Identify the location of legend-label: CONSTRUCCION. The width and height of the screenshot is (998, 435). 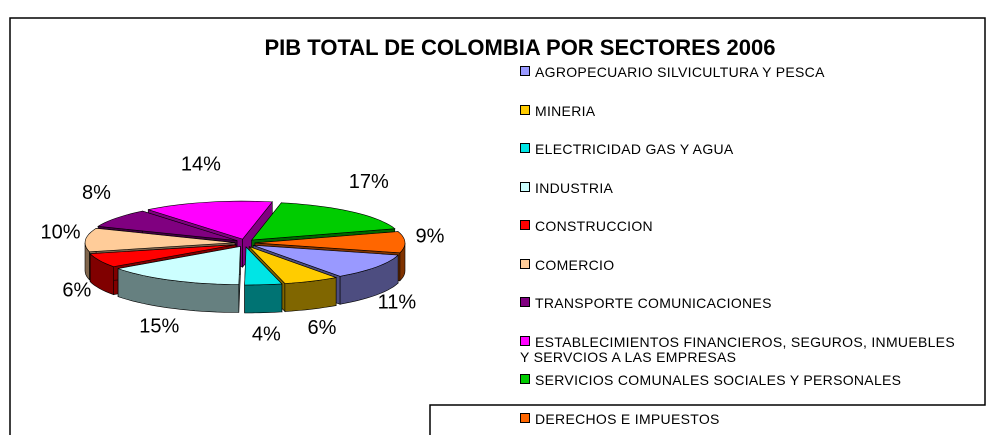
(594, 226).